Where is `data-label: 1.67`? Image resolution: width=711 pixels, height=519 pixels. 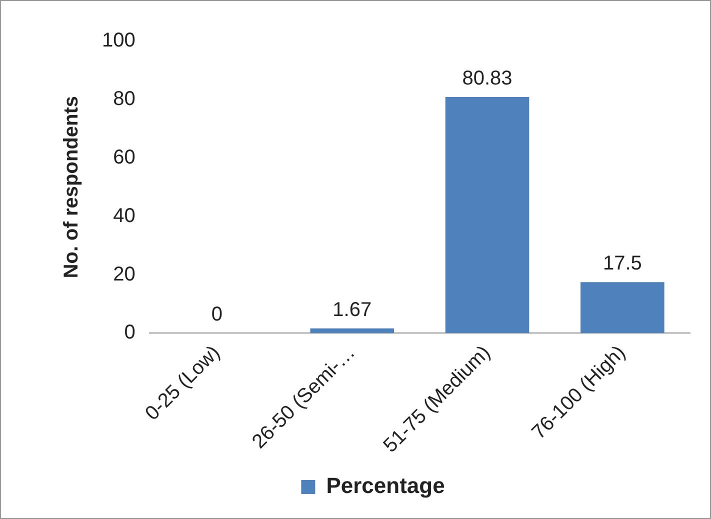 data-label: 1.67 is located at coordinates (352, 309).